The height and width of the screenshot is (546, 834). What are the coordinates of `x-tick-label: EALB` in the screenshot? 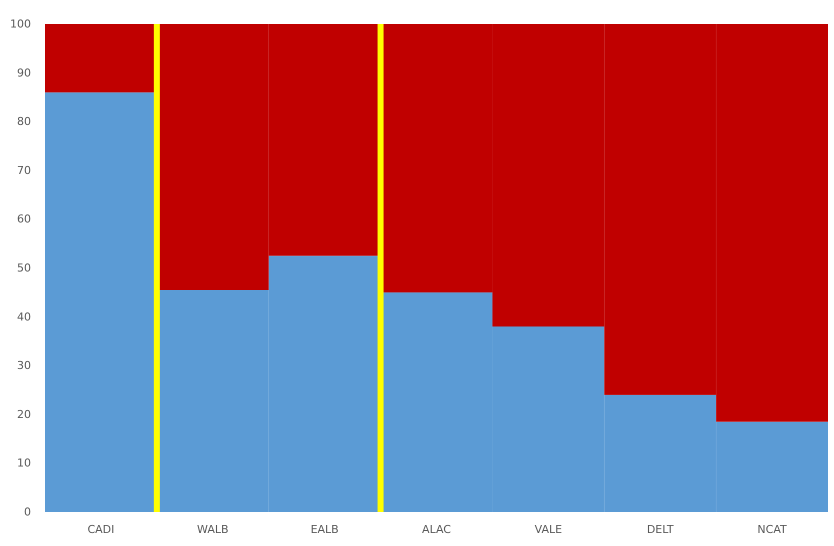 It's located at (324, 529).